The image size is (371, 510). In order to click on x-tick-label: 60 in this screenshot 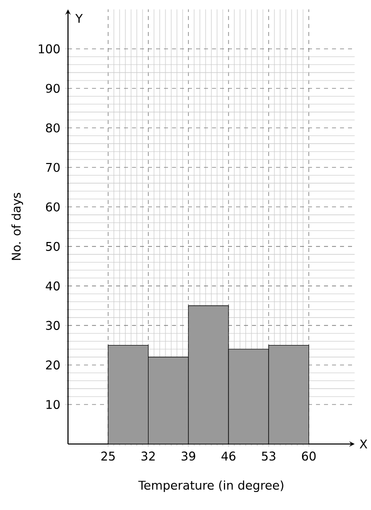, I will do `click(309, 456)`.